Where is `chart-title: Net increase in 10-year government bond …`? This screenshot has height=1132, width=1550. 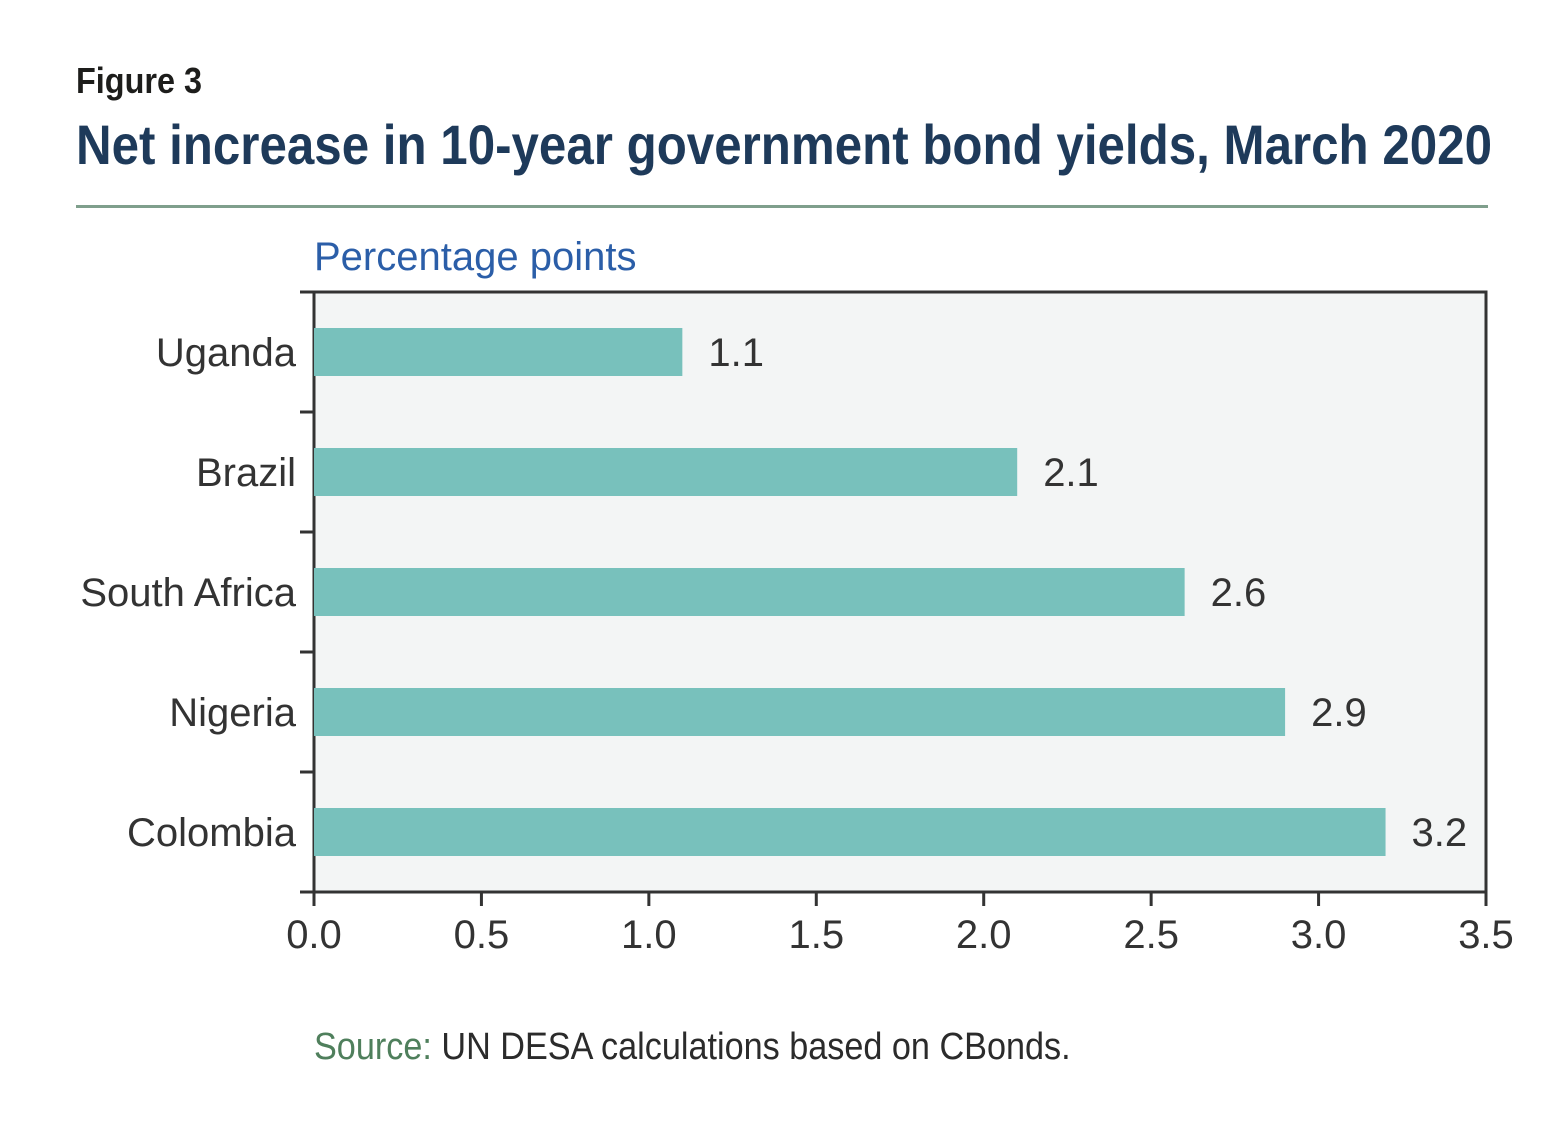
chart-title: Net increase in 10-year government bond … is located at coordinates (784, 144).